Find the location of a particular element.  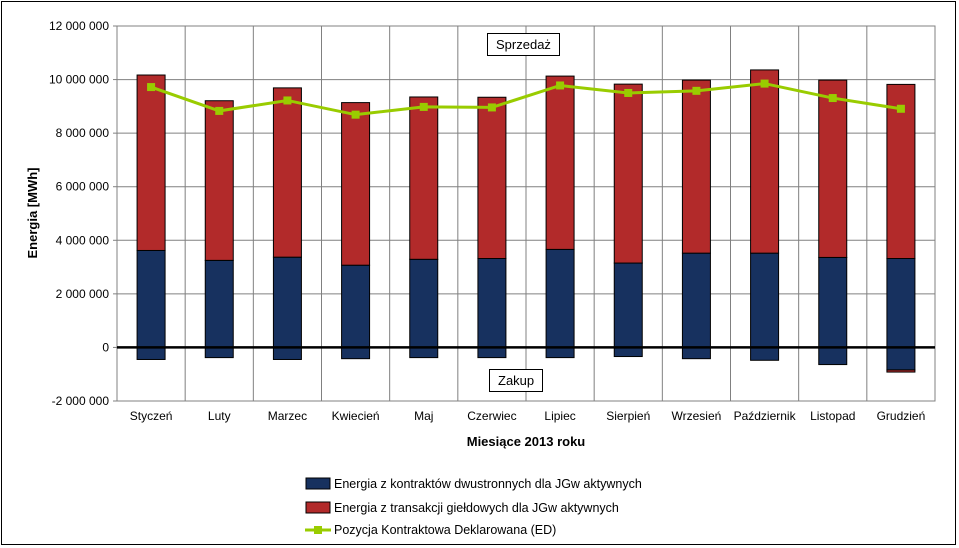

line-ed is located at coordinates (526, 99).